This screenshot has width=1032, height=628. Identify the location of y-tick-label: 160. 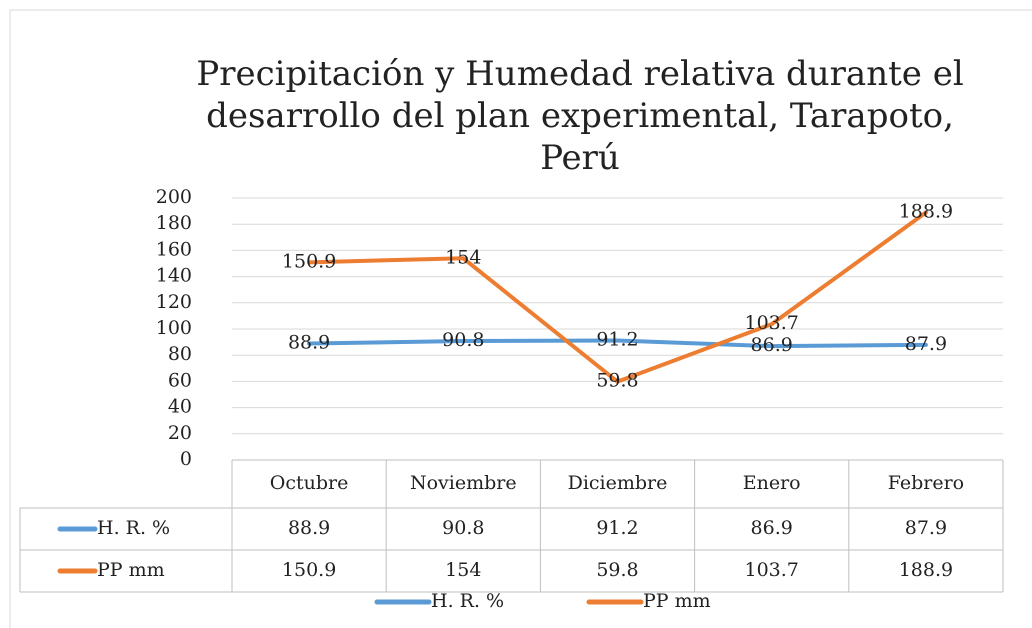
(174, 249).